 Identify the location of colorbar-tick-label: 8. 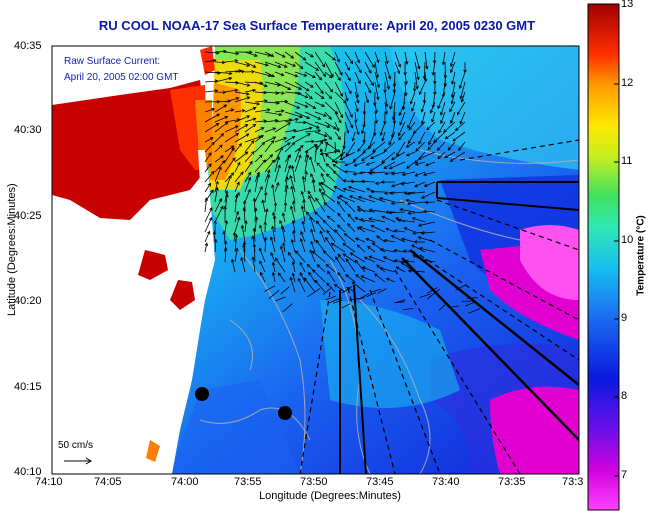
(624, 396).